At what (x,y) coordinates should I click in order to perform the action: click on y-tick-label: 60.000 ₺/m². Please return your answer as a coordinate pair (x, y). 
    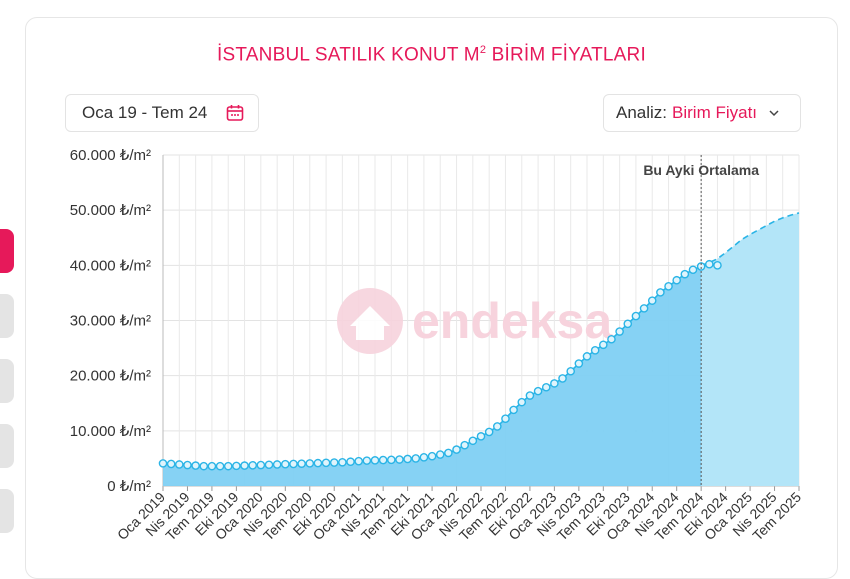
    Looking at the image, I should click on (110, 155).